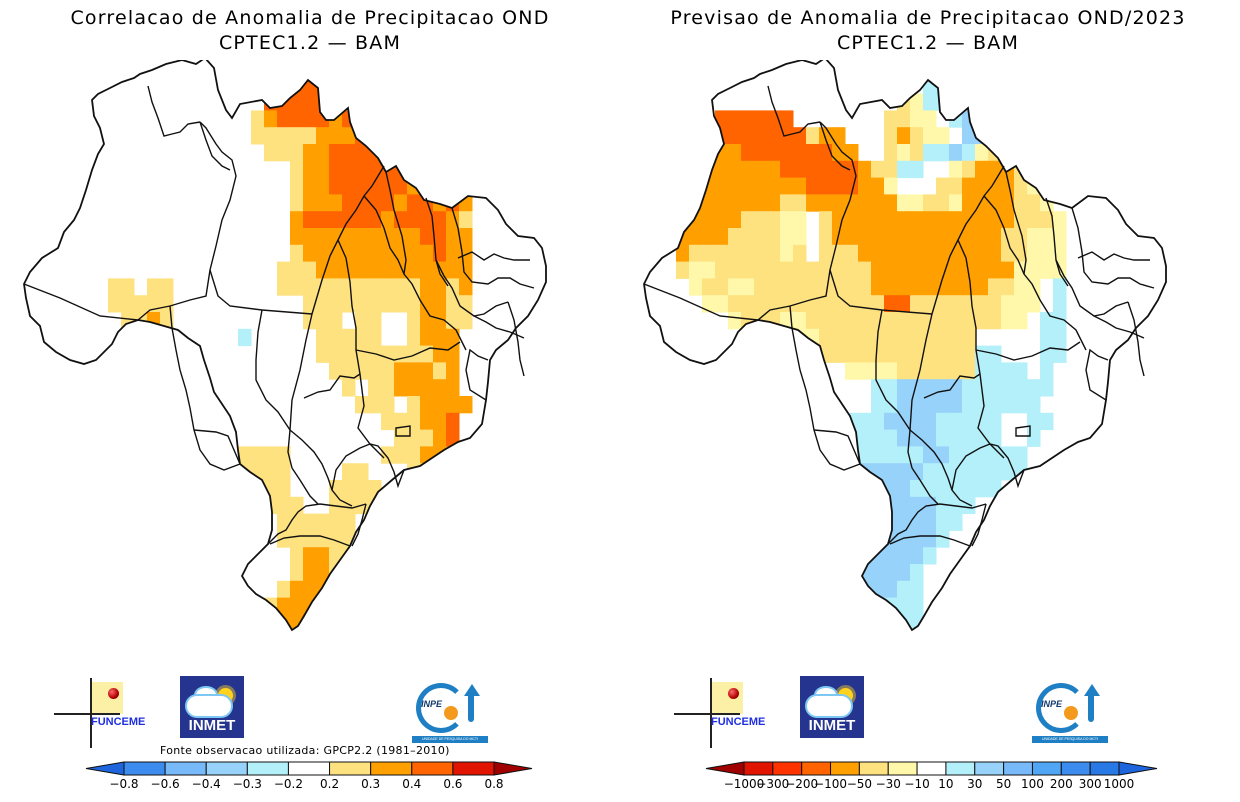  I want to click on colorbar-tick-label: −0.6, so click(165, 784).